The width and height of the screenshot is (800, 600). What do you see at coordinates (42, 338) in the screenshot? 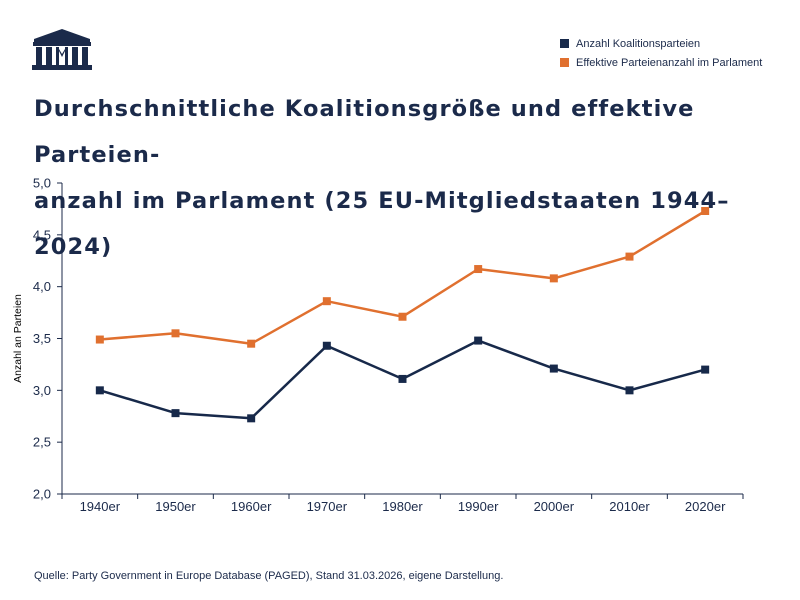
I see `y-tick-label: 3,5` at bounding box center [42, 338].